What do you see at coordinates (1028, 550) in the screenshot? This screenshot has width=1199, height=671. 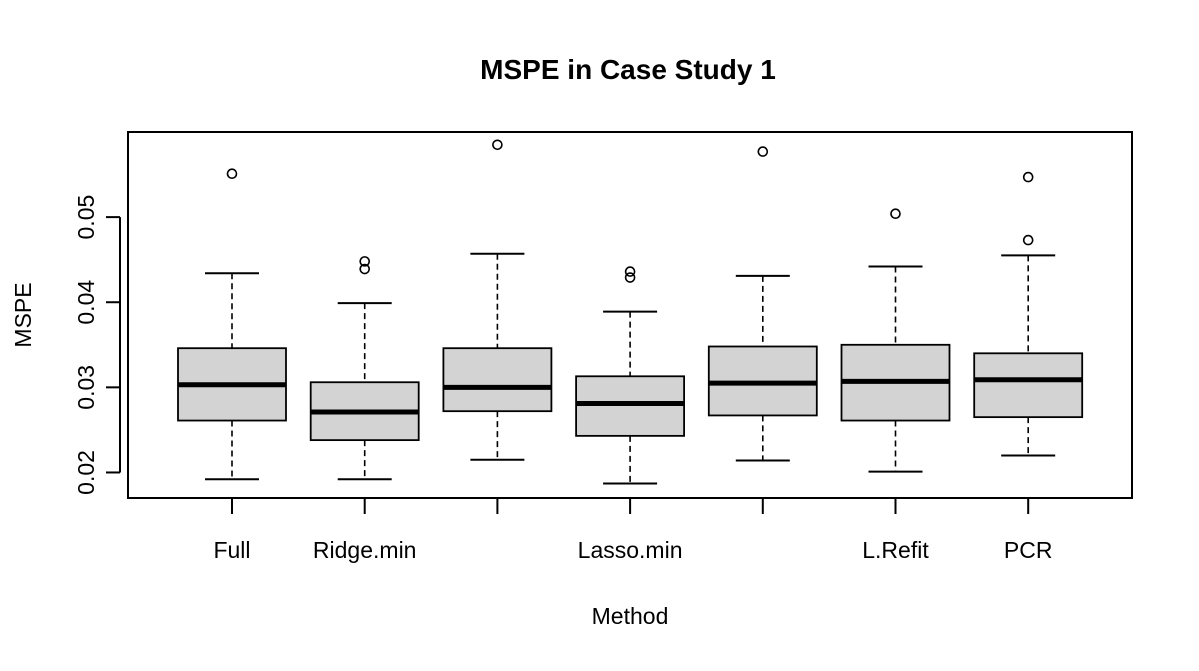 I see `x-tick-label: PCR` at bounding box center [1028, 550].